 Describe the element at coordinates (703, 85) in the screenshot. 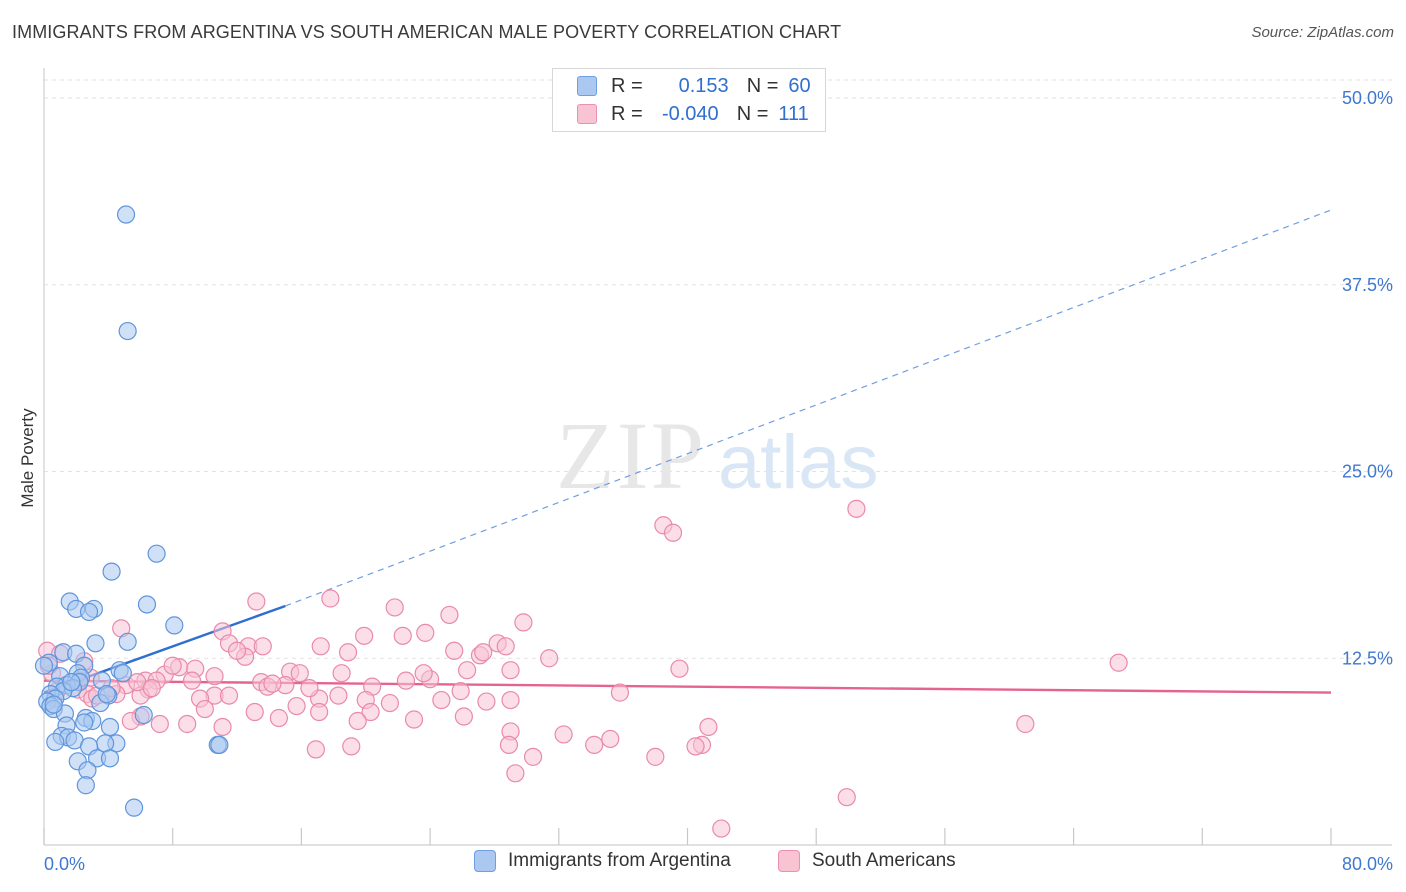

I see `legend-r-value: 0.153` at that location.